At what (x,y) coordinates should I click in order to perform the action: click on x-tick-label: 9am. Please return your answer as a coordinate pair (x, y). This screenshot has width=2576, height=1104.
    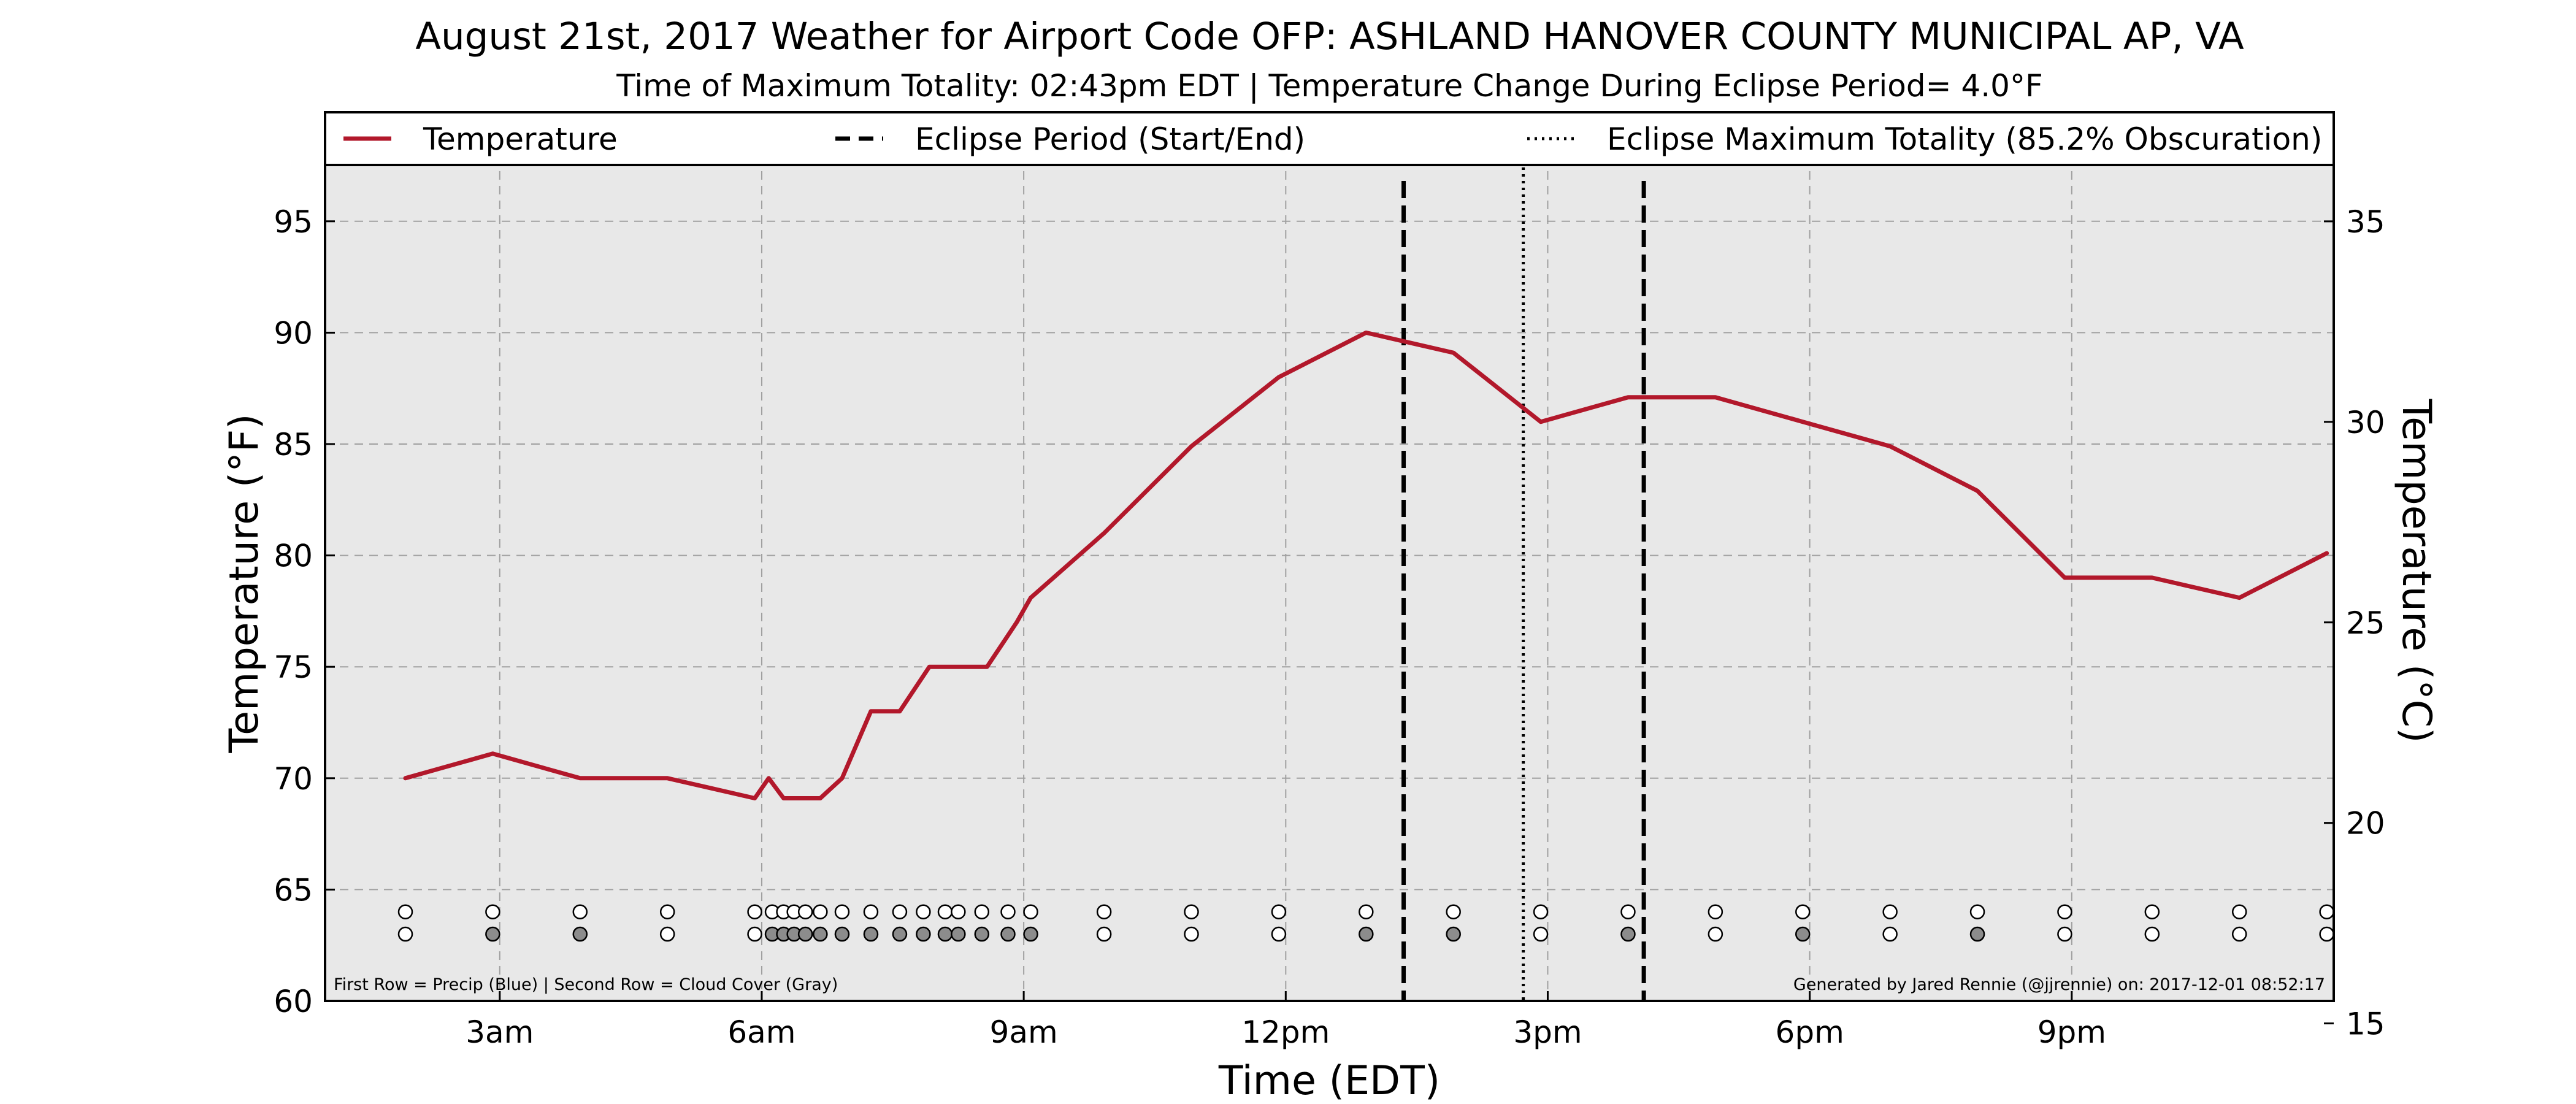
    Looking at the image, I should click on (1024, 1032).